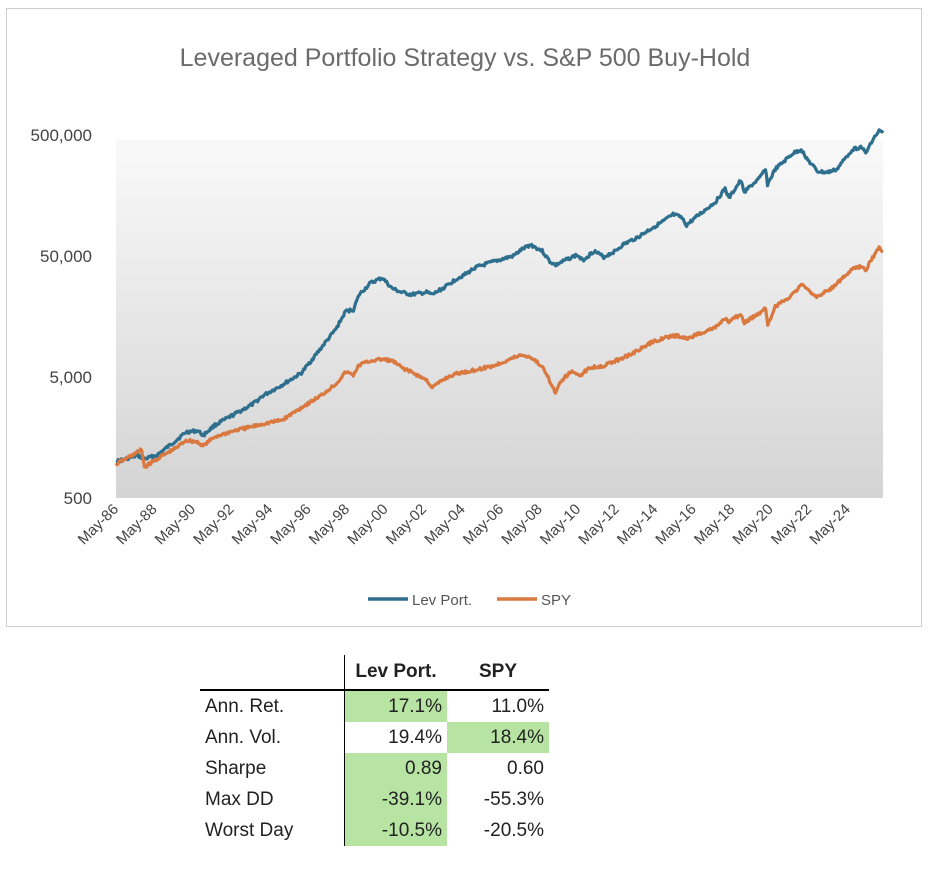 The width and height of the screenshot is (946, 879). What do you see at coordinates (560, 524) in the screenshot?
I see `x-tick-label: May-10` at bounding box center [560, 524].